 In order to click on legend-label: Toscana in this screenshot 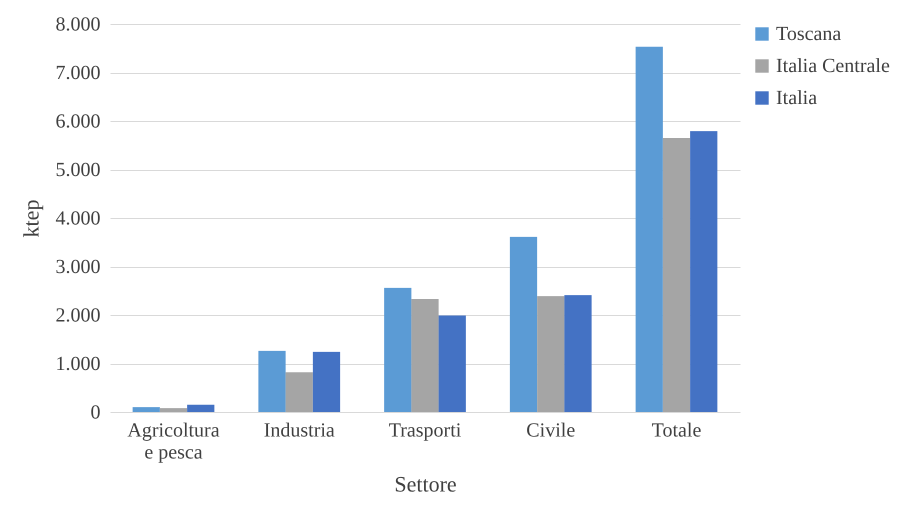, I will do `click(809, 34)`.